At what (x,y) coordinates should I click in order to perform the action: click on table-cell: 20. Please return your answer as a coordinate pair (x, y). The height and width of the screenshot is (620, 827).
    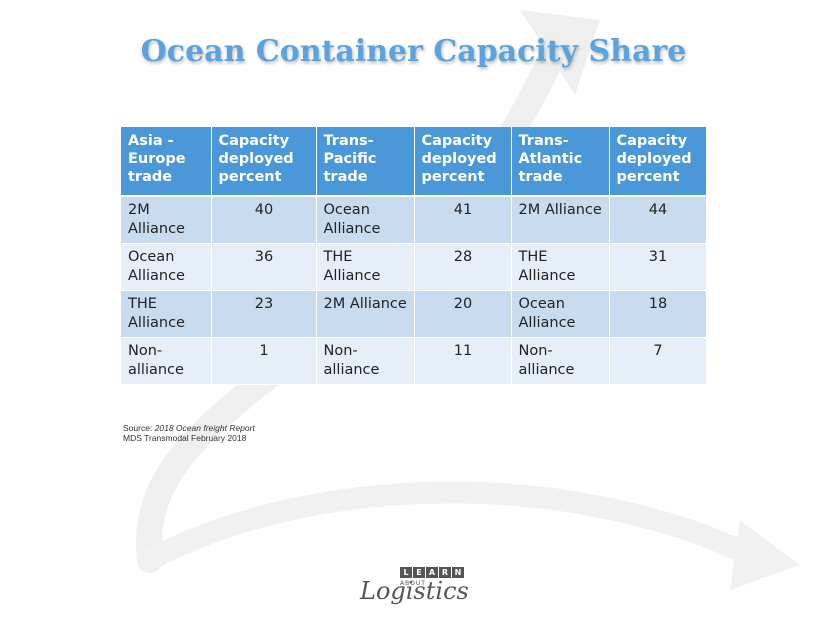
    Looking at the image, I should click on (463, 314).